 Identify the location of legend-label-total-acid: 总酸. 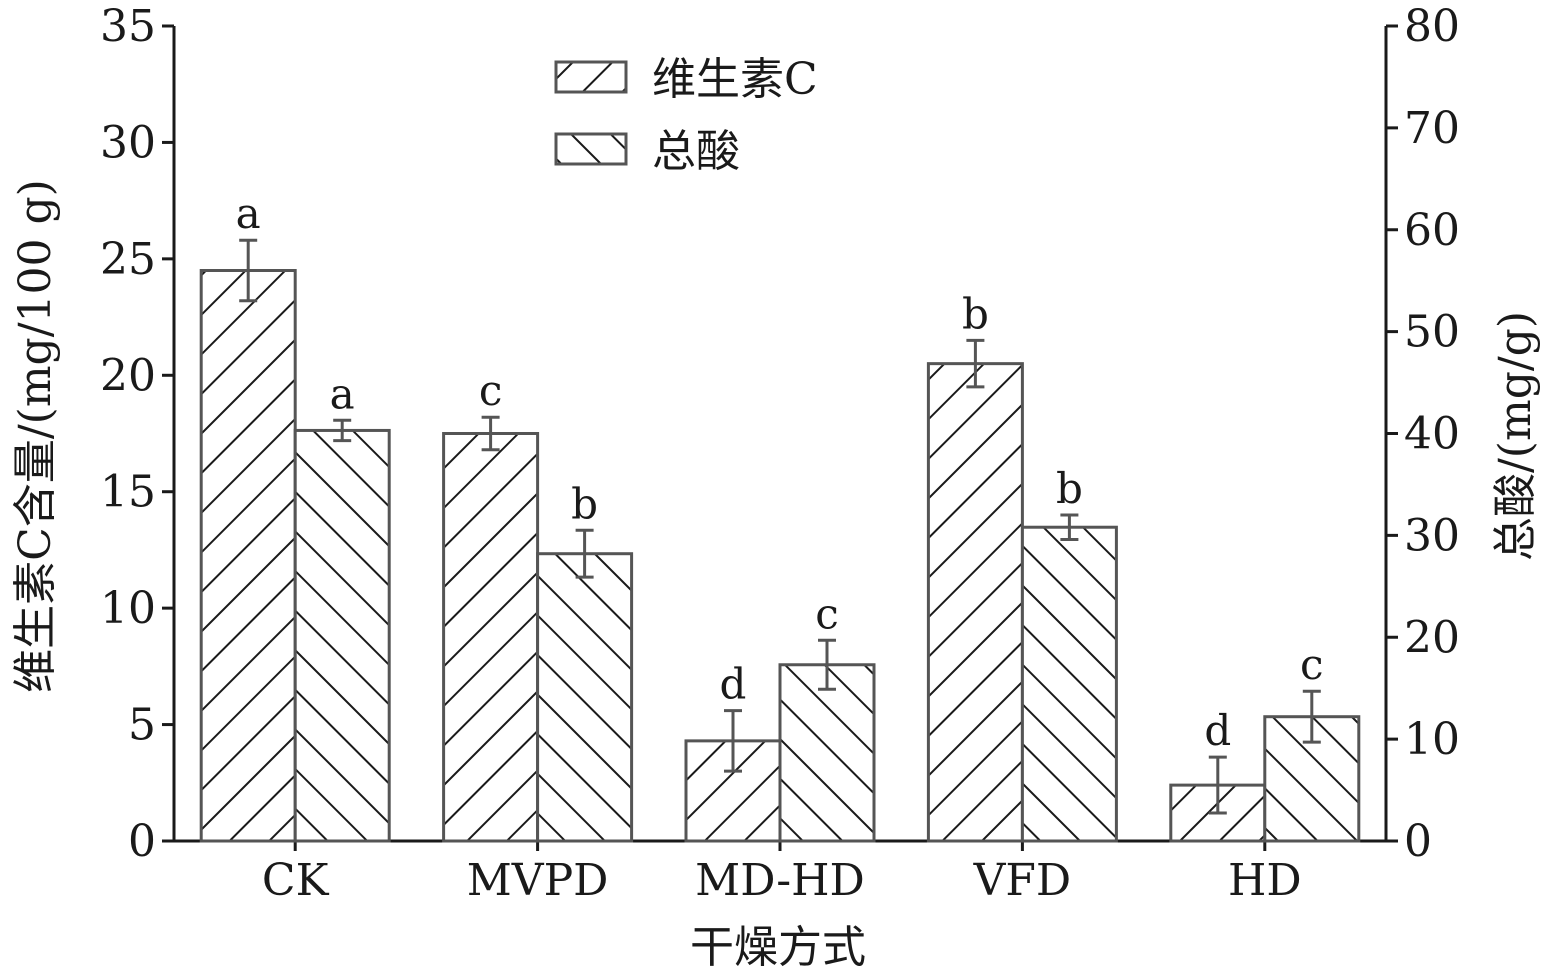
(696, 151).